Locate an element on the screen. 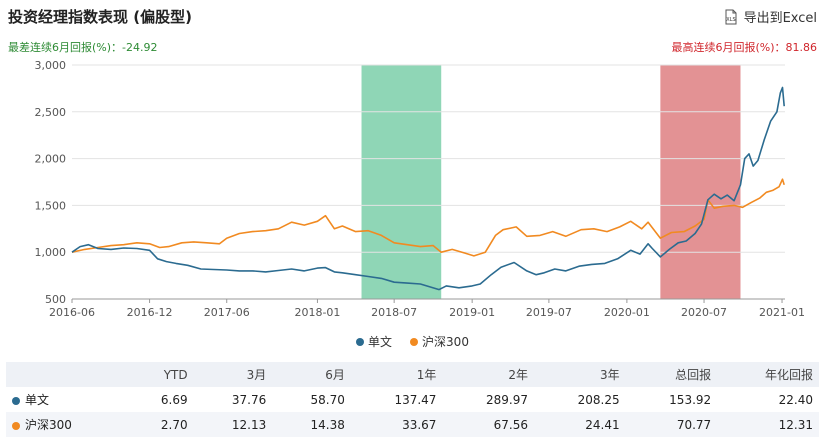 This screenshot has height=440, width=825. excel-file-icon: XLS is located at coordinates (731, 16).